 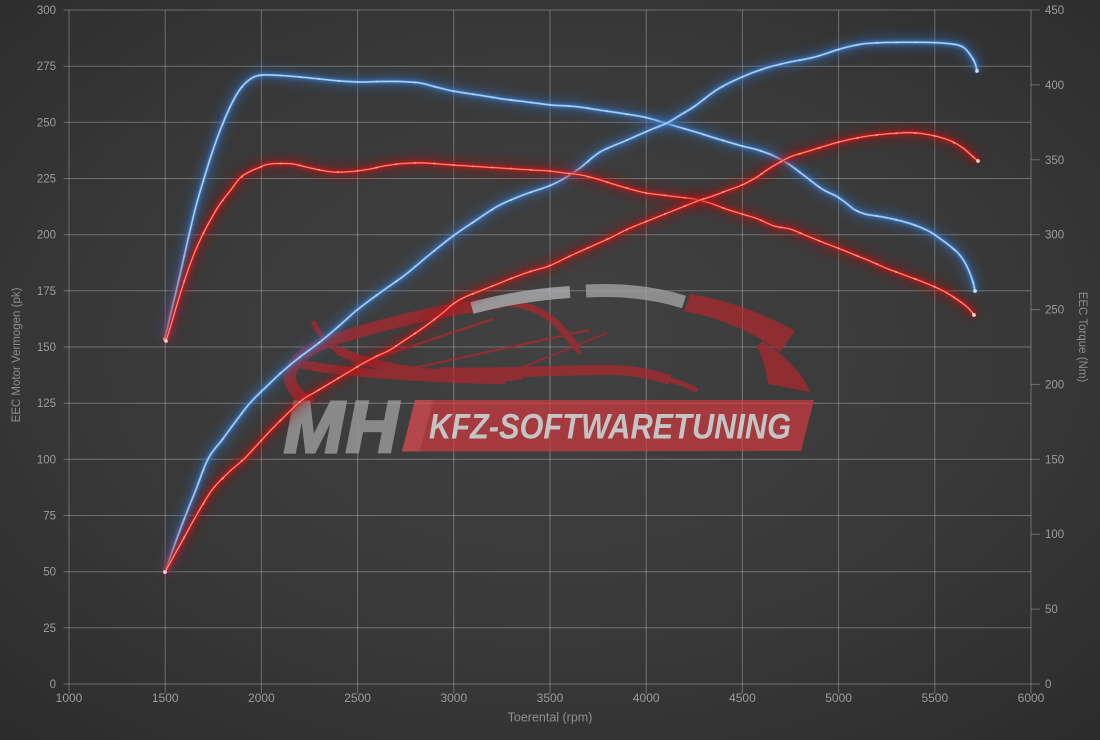 What do you see at coordinates (838, 698) in the screenshot?
I see `svg-text: 5000` at bounding box center [838, 698].